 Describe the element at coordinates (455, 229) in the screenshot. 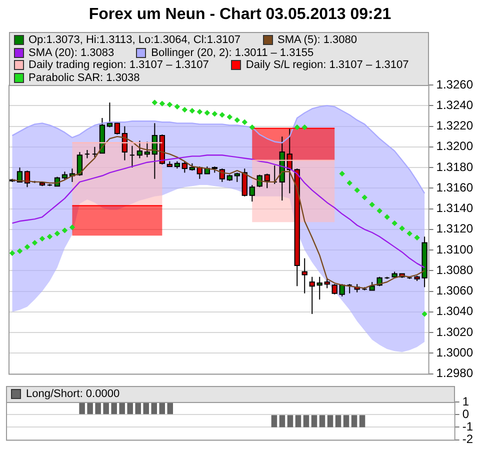

I see `y-tick-label: 1.3120` at that location.